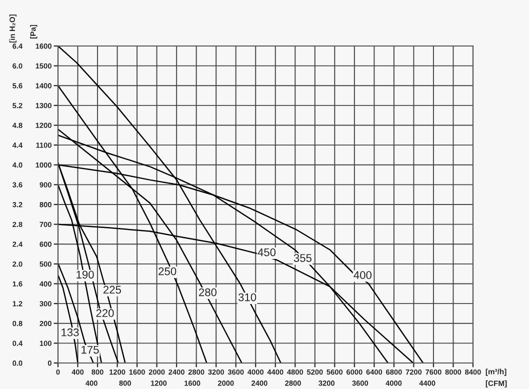 This screenshot has height=389, width=529. Describe the element at coordinates (90, 350) in the screenshot. I see `annotation: 175` at that location.